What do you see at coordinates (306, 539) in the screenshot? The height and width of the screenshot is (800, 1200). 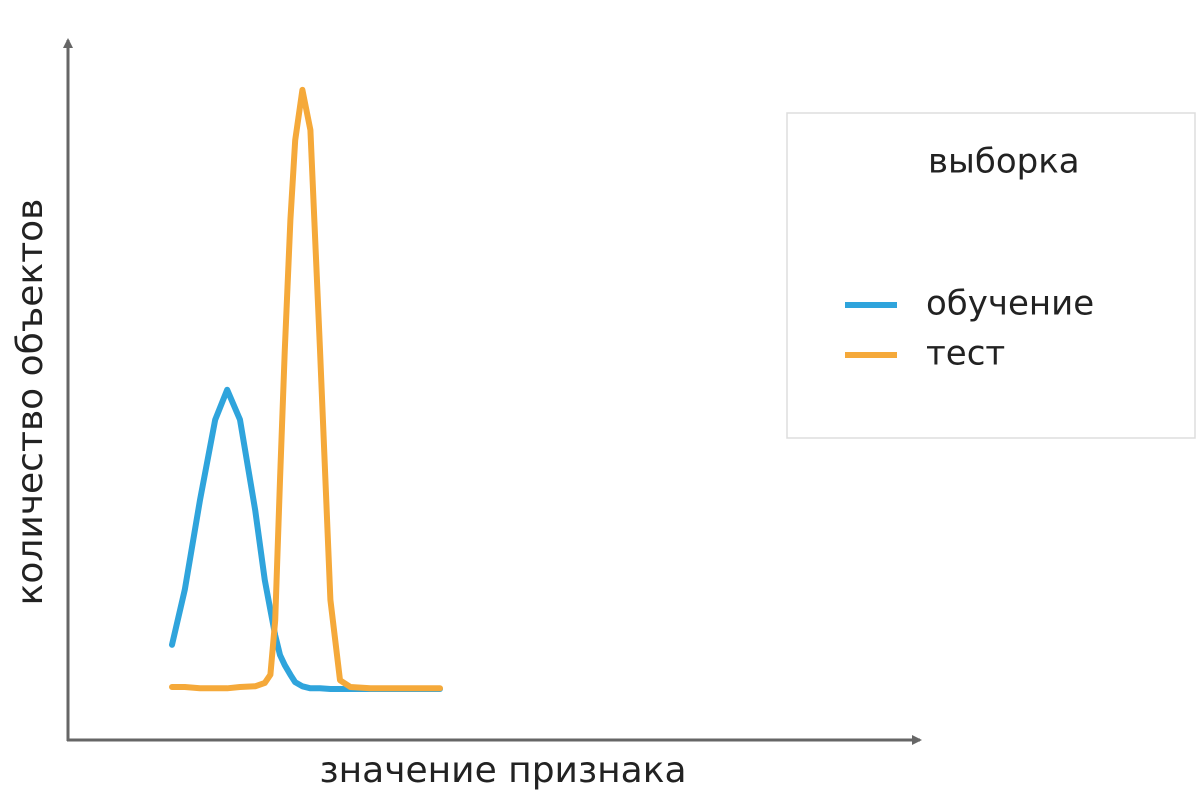 I see `line-series` at bounding box center [306, 539].